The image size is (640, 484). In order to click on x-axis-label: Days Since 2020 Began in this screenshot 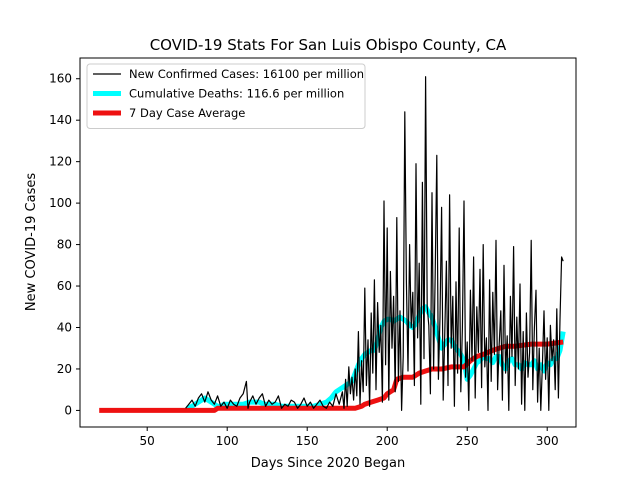, I will do `click(328, 463)`.